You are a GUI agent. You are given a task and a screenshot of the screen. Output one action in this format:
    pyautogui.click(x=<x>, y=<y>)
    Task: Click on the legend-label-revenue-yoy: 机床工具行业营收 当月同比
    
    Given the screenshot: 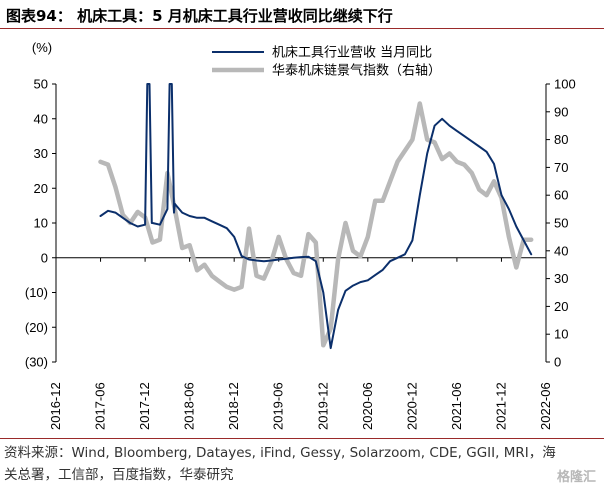 What is the action you would take?
    pyautogui.click(x=352, y=53)
    